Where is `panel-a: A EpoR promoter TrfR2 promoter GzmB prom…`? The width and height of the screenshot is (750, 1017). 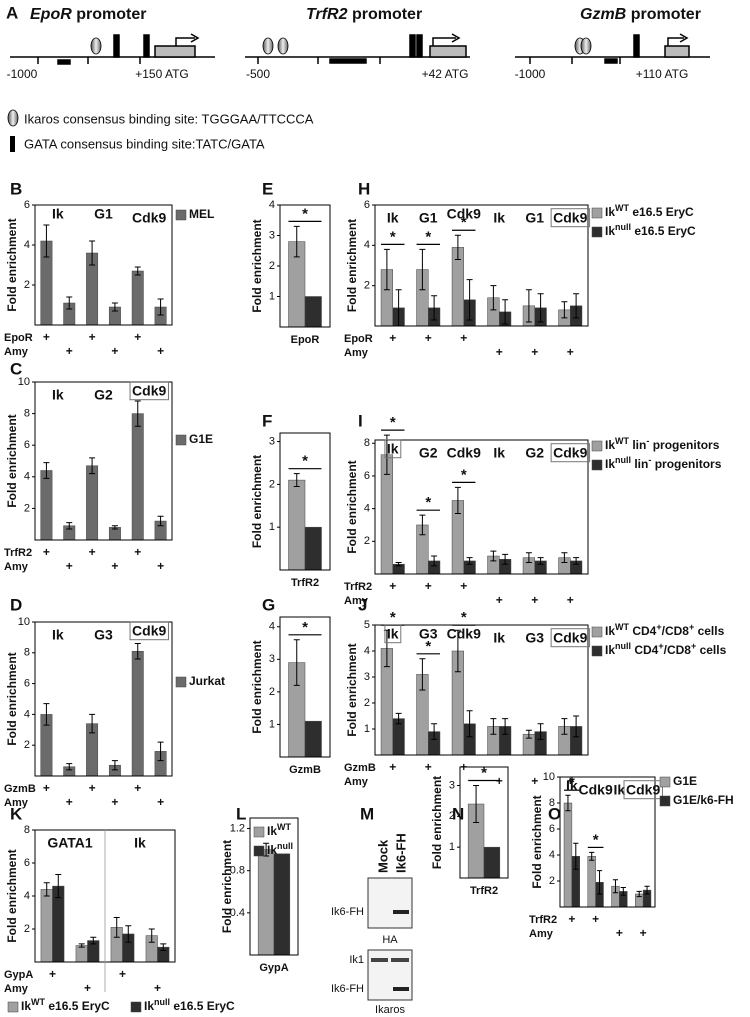 panel-a: A EpoR promoter TrfR2 promoter GzmB prom… is located at coordinates (358, 77).